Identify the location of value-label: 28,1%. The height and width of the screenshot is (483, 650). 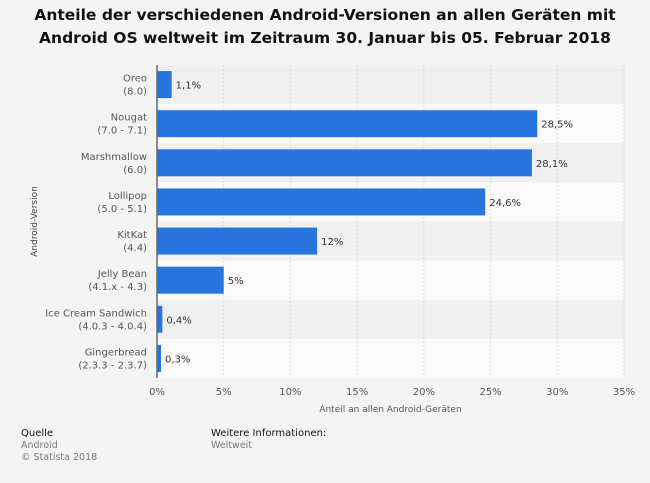
(552, 164).